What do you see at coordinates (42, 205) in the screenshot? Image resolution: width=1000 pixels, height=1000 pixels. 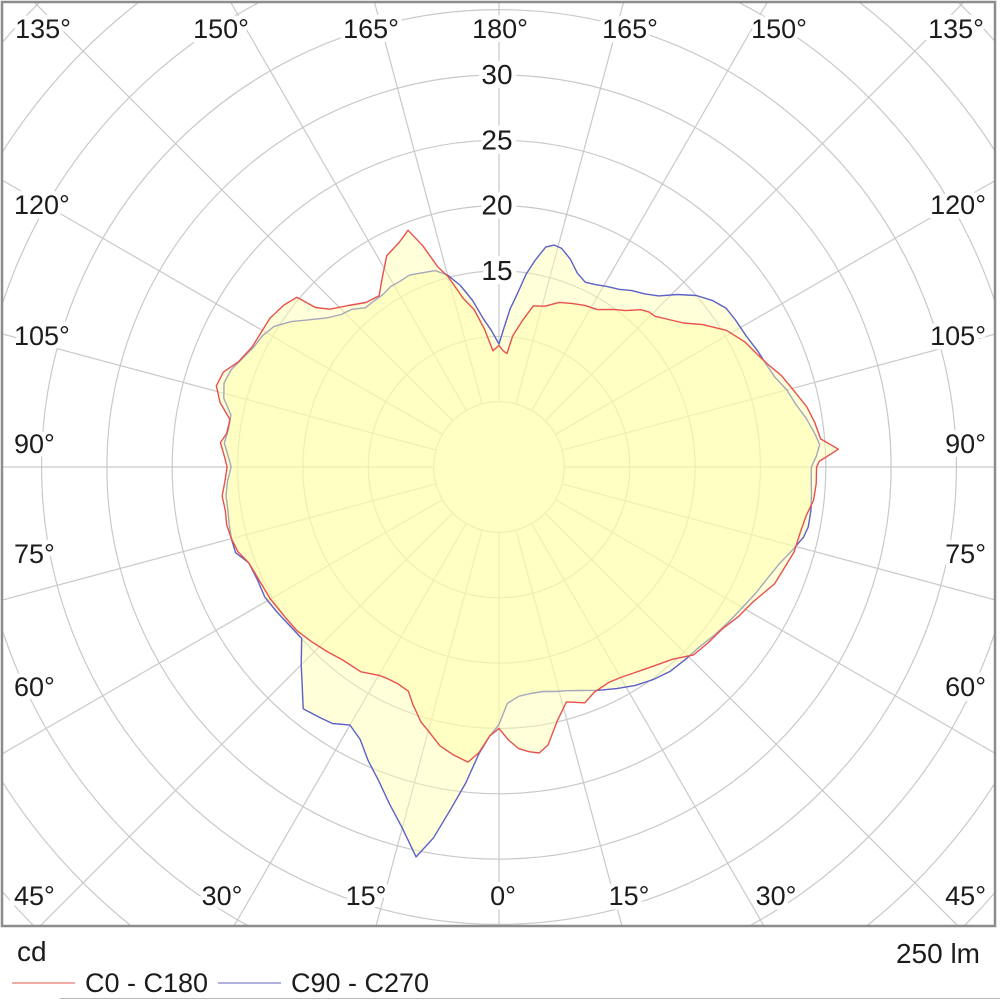 I see `angle-label-7: 120°` at bounding box center [42, 205].